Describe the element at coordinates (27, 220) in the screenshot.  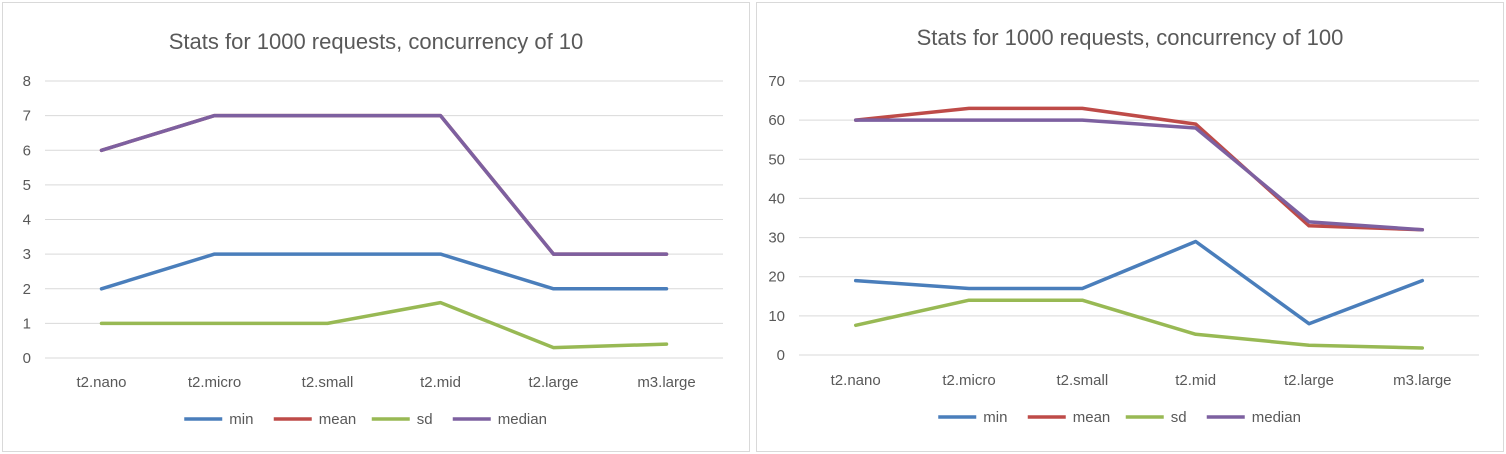
I see `y-tick-label: 4` at that location.